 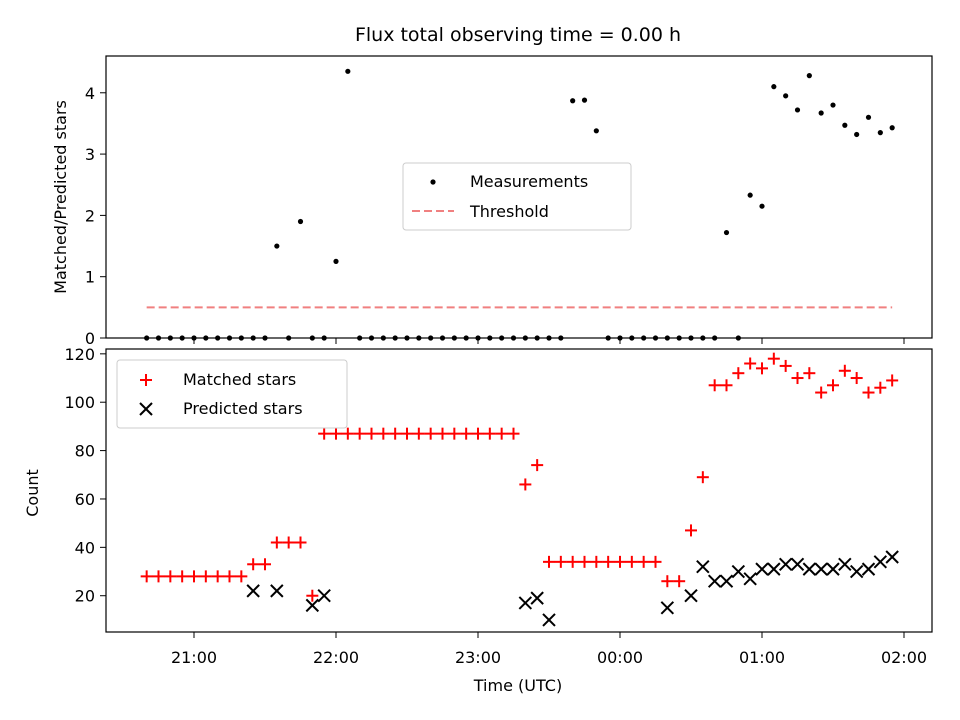 What do you see at coordinates (194, 657) in the screenshot?
I see `x-tick-label: 21:00` at bounding box center [194, 657].